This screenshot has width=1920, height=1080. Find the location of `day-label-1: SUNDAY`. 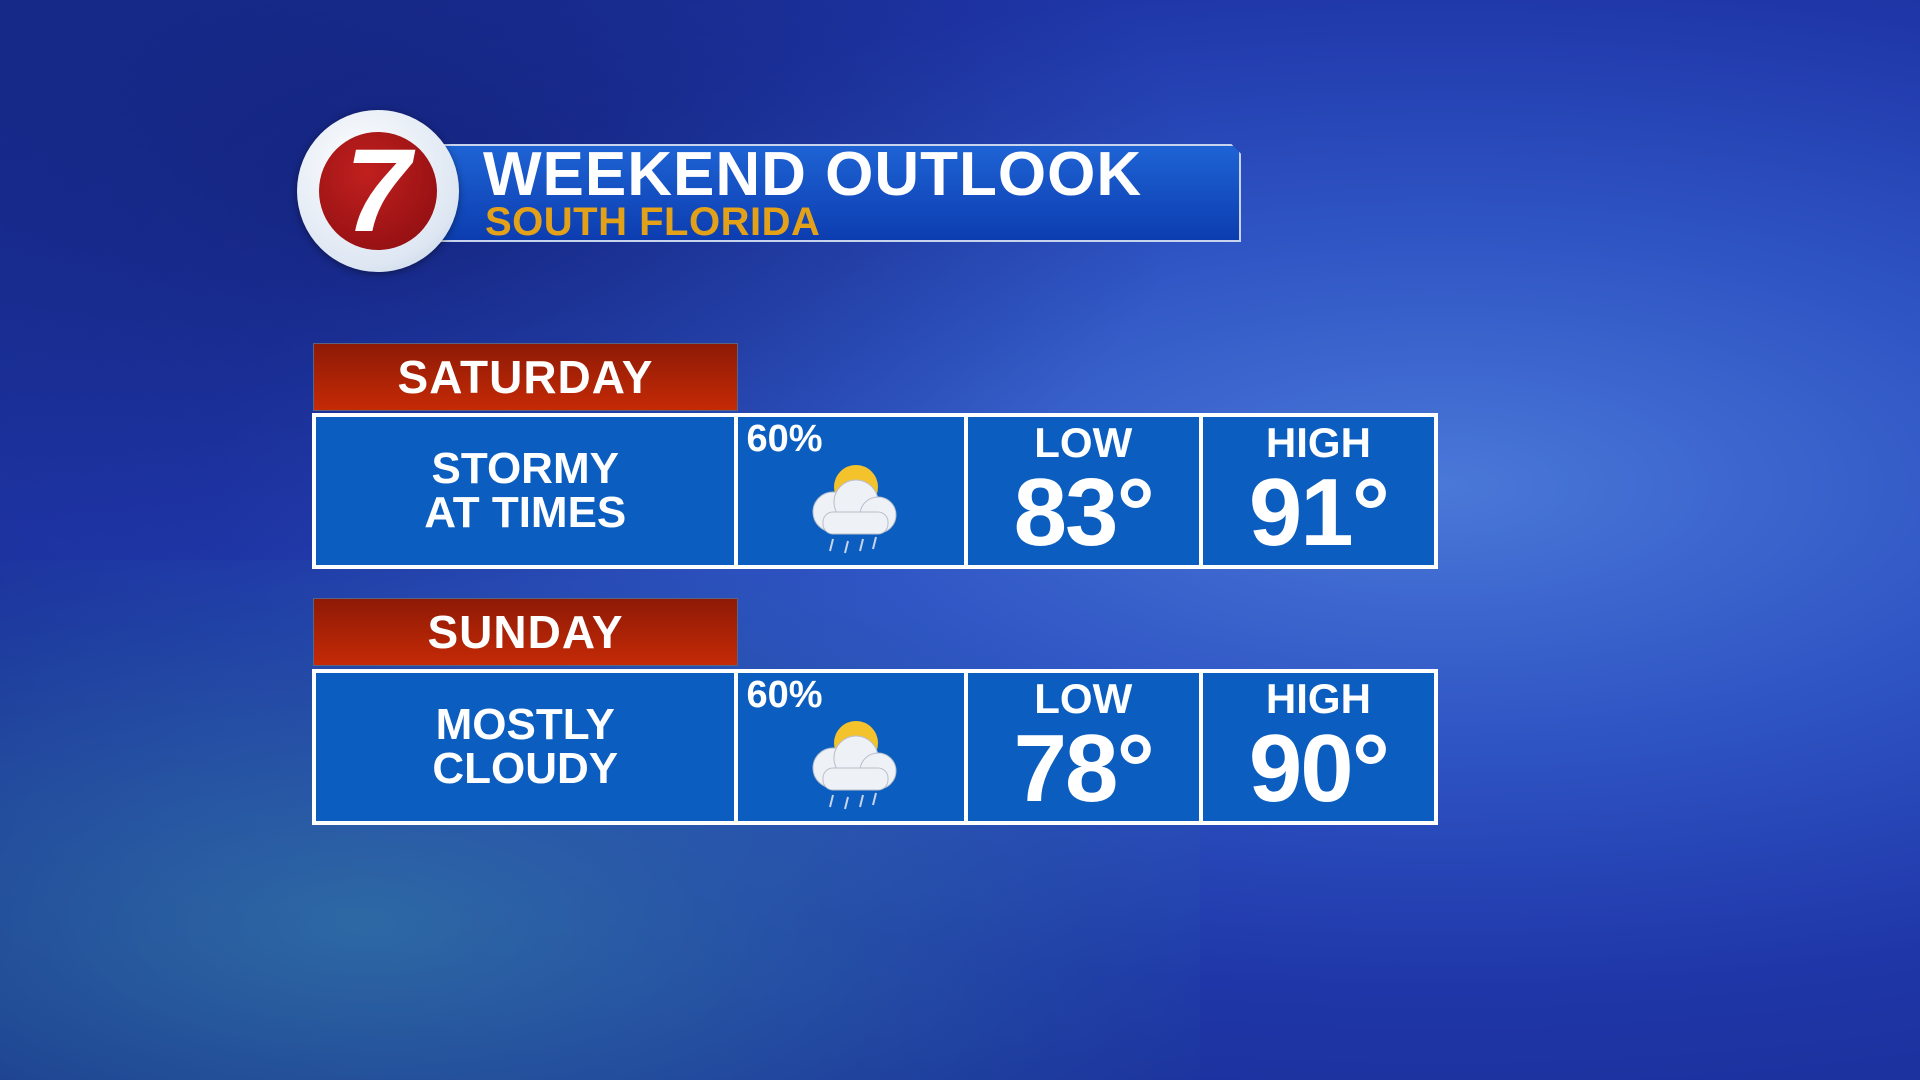

day-label-1: SUNDAY is located at coordinates (525, 632).